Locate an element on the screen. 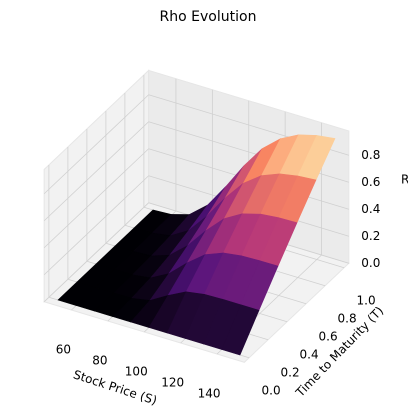  z-tick-label: 0.4 is located at coordinates (370, 209).